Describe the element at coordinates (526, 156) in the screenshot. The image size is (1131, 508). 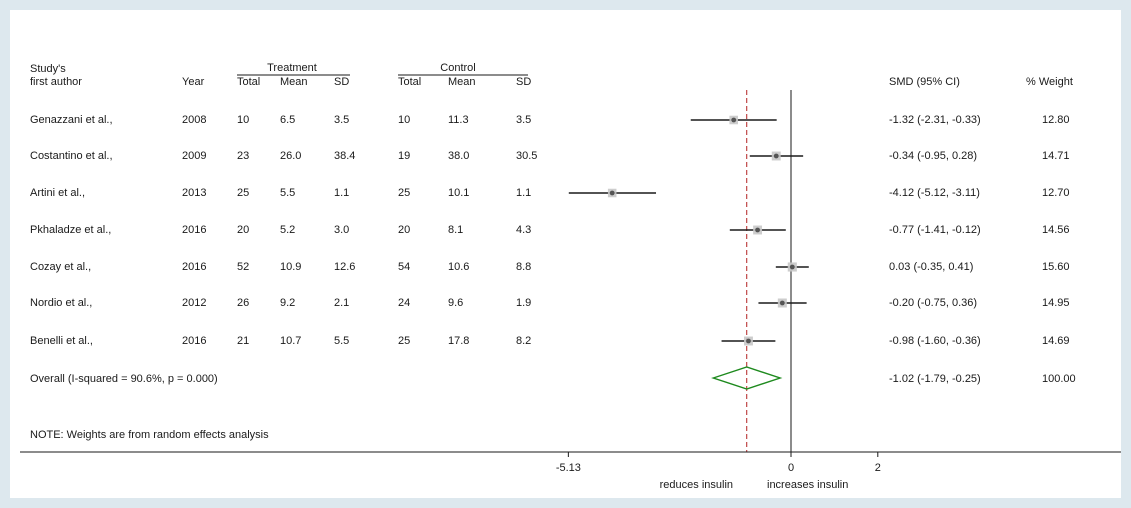
I see `row-c-sd: 30.5` at that location.